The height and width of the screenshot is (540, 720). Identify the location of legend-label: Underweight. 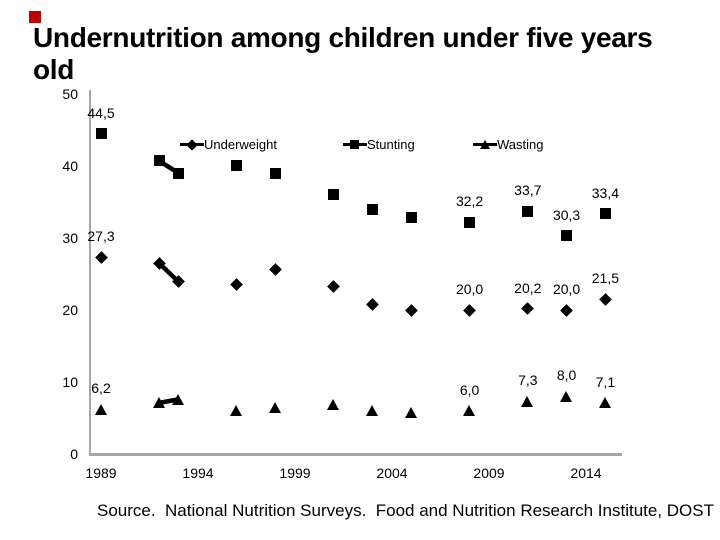
(240, 144).